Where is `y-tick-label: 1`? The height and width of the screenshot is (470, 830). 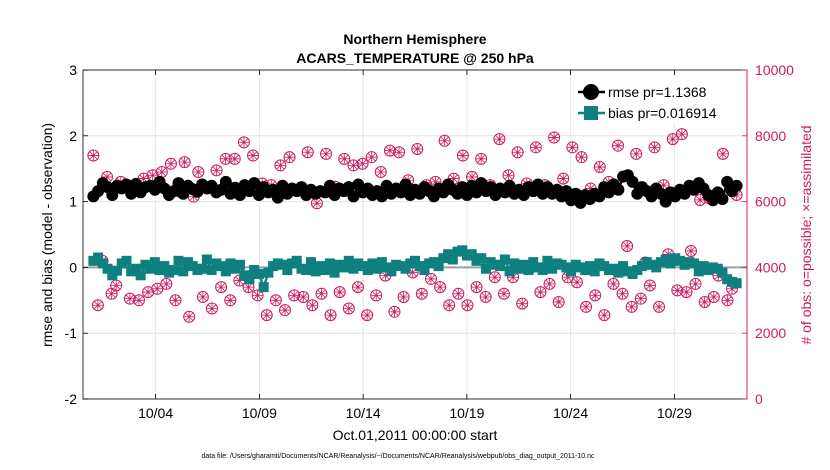 y-tick-label: 1 is located at coordinates (73, 202).